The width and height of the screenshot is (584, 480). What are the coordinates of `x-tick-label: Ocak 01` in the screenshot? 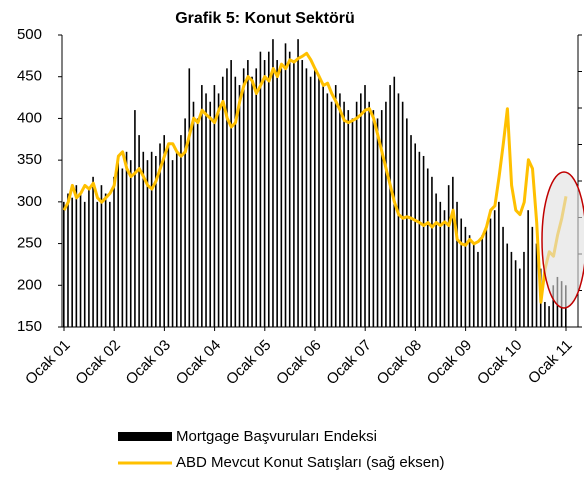 It's located at (48, 363).